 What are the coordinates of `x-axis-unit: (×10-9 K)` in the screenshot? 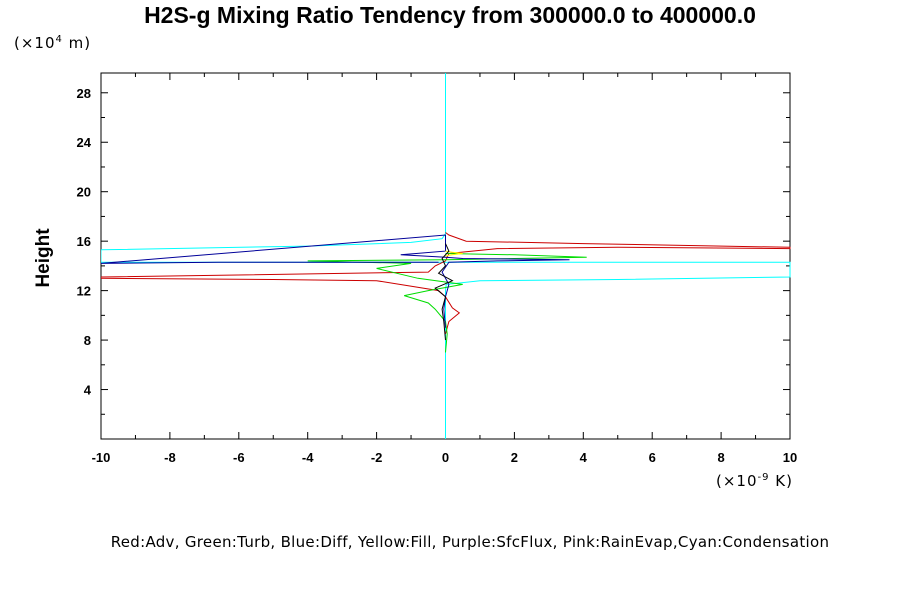 It's located at (754, 481).